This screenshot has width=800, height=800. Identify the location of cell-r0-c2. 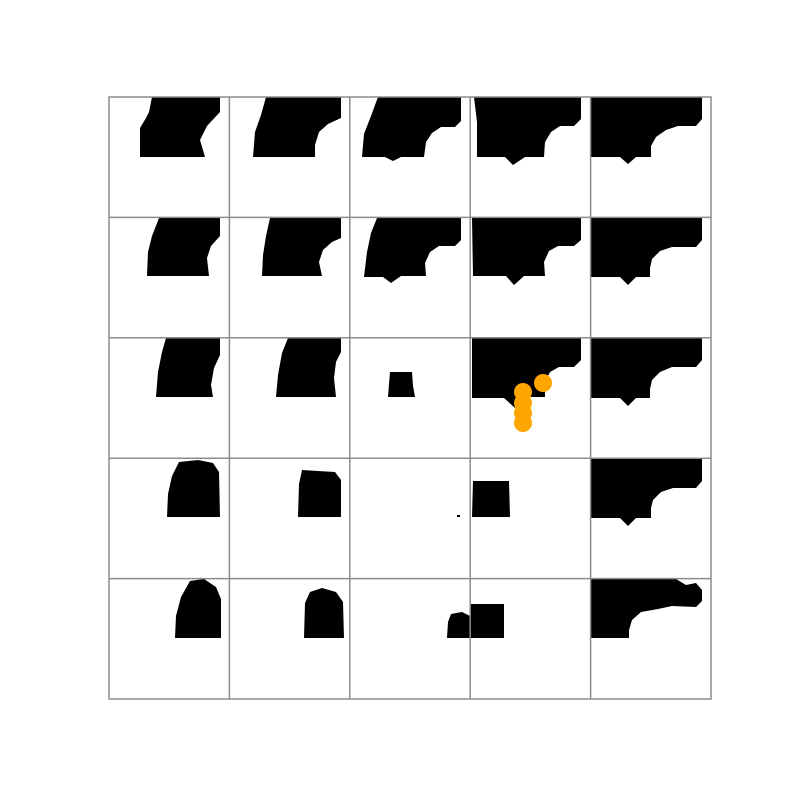
(411, 129).